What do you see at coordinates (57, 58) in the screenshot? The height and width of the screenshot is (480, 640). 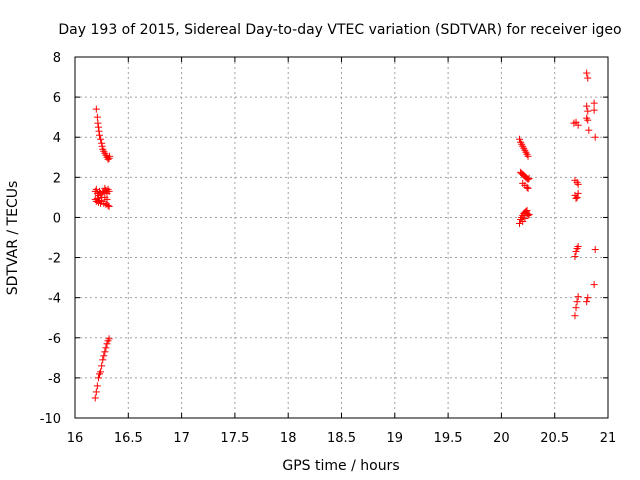 I see `y-tick-label: 8` at bounding box center [57, 58].